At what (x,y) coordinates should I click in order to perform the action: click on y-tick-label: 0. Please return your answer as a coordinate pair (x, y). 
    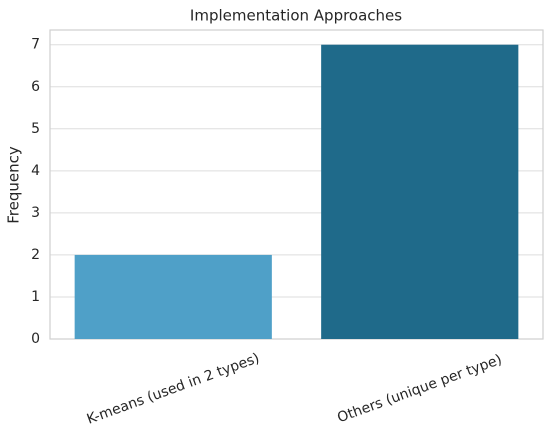
    Looking at the image, I should click on (35, 339).